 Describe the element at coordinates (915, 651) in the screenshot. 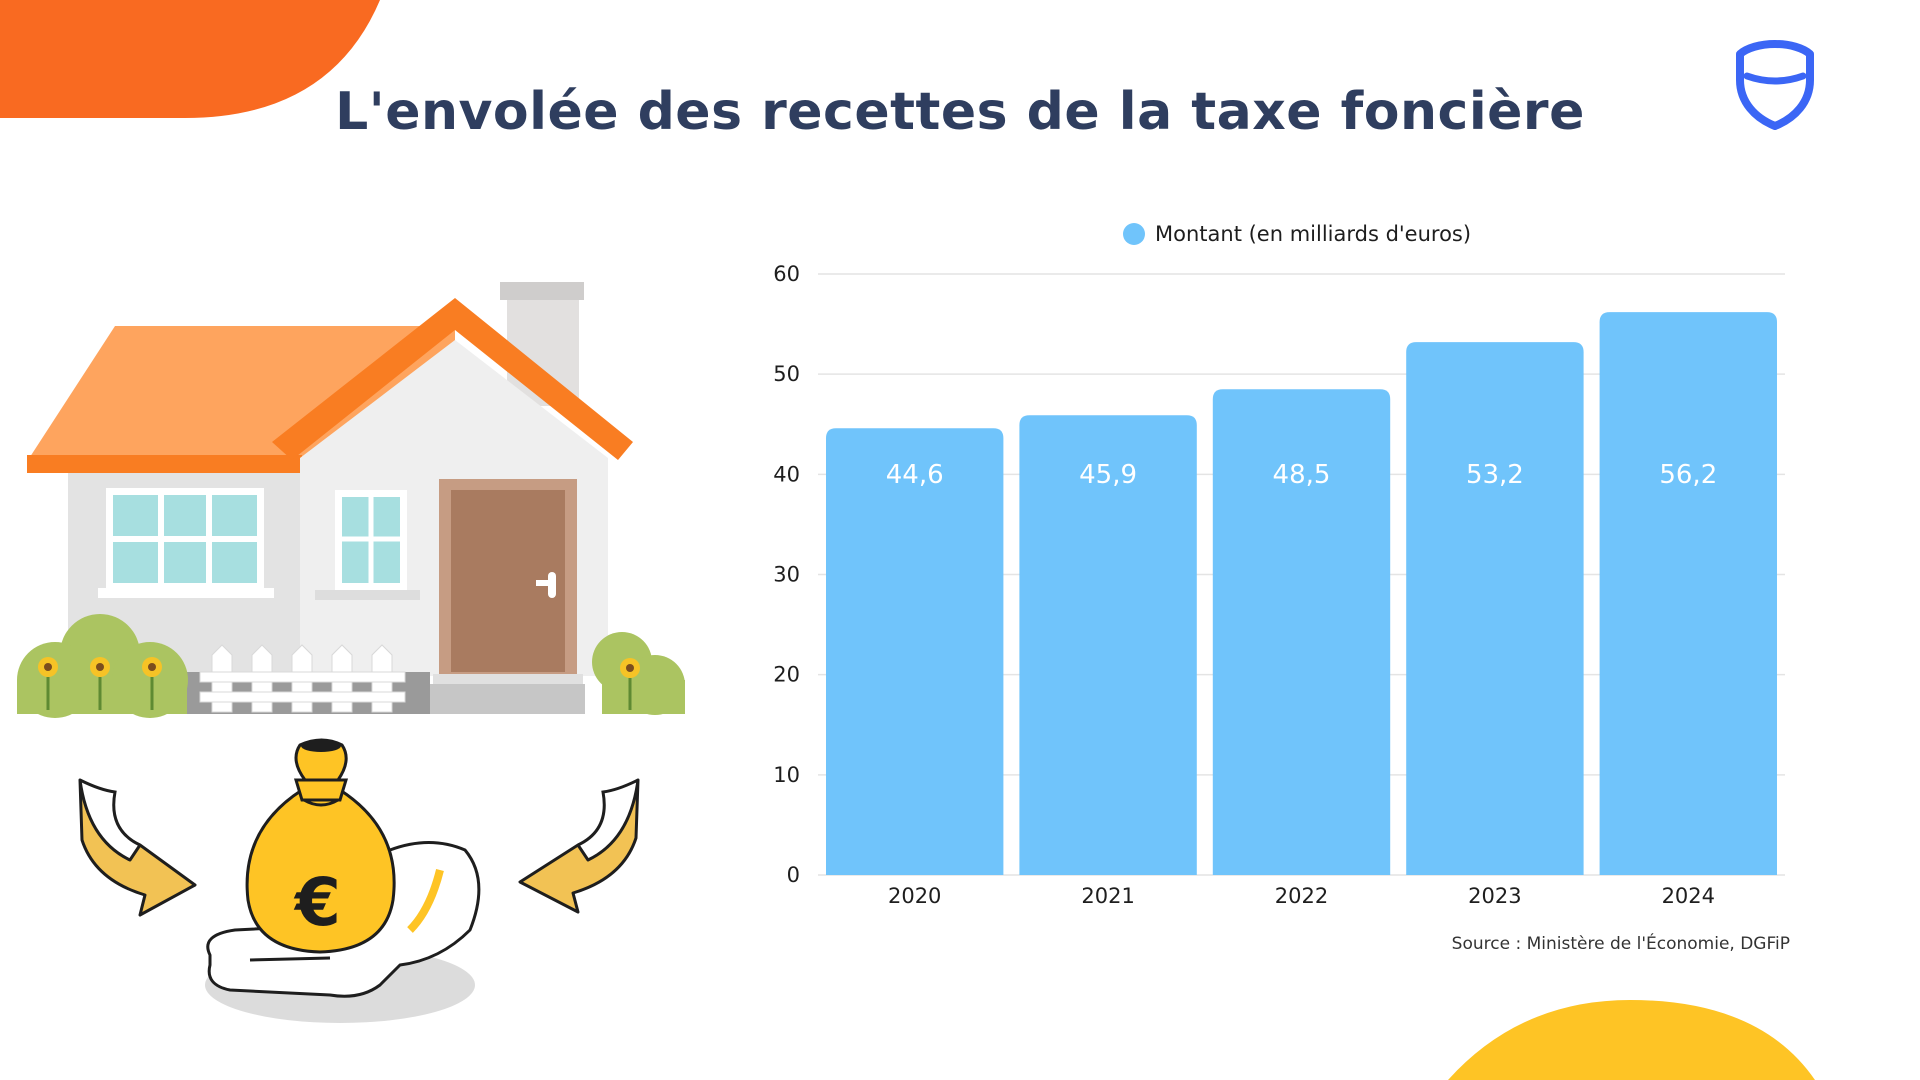

I see `bar-2020` at that location.